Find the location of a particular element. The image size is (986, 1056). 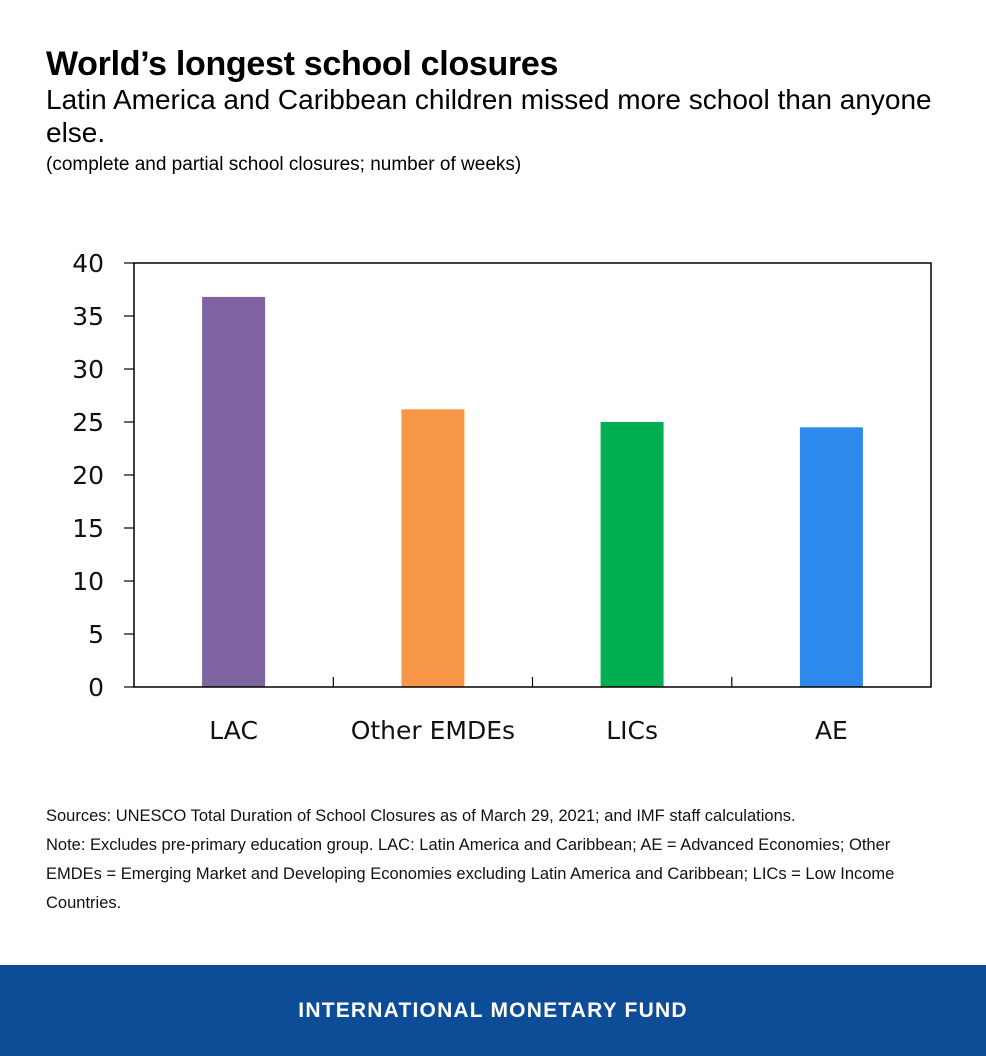

y-tick-label: 10 is located at coordinates (88, 581).